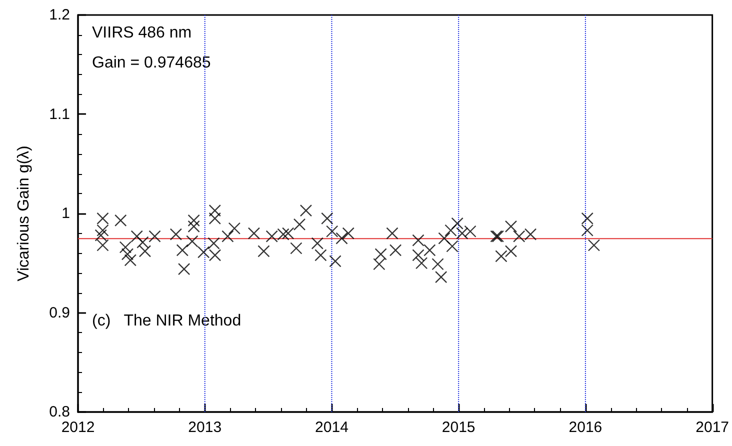 The width and height of the screenshot is (732, 446). I want to click on annotation: Gain = 0.974685, so click(151, 63).